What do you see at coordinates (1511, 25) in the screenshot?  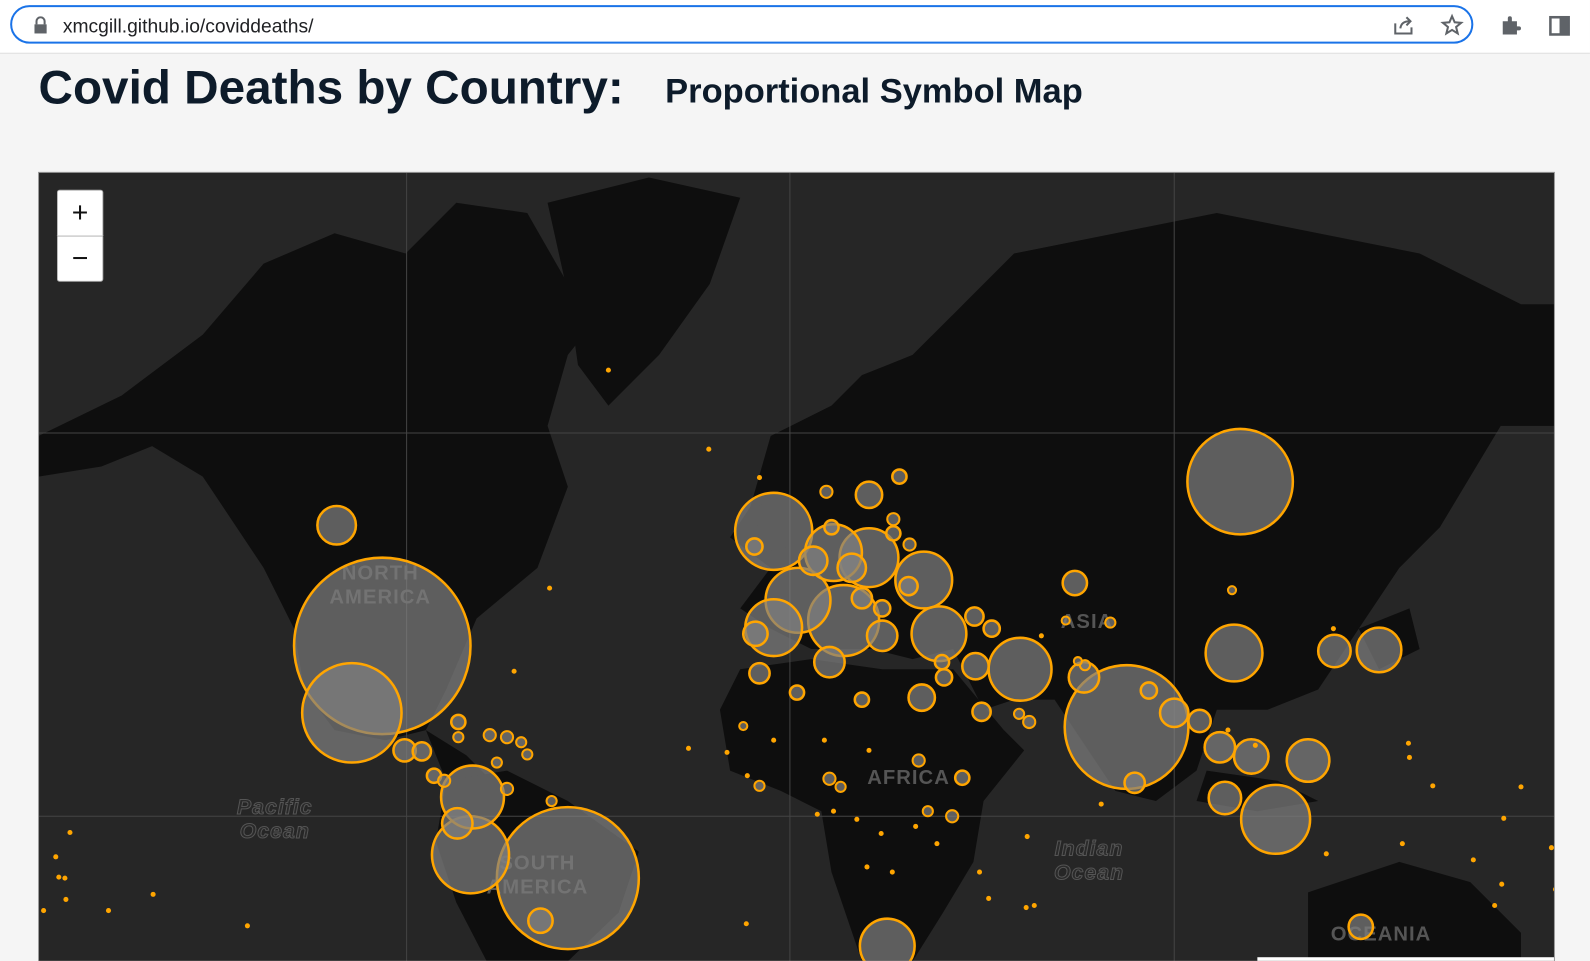 I see `extensions-icon` at bounding box center [1511, 25].